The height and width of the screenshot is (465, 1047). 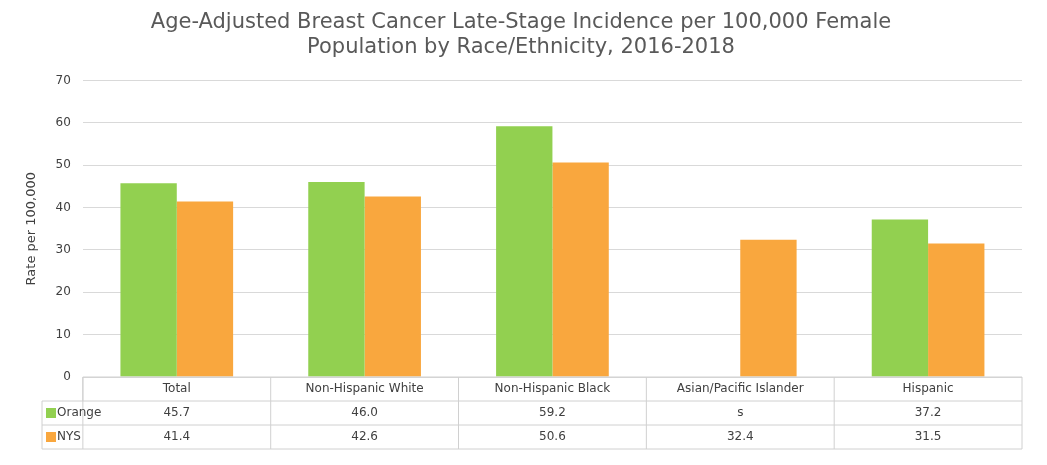 I want to click on data-label: 46.0, so click(x=364, y=412).